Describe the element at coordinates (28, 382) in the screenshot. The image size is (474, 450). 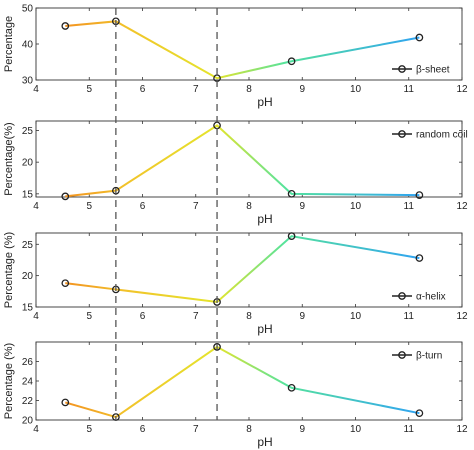
I see `y-tick-label: 24` at that location.